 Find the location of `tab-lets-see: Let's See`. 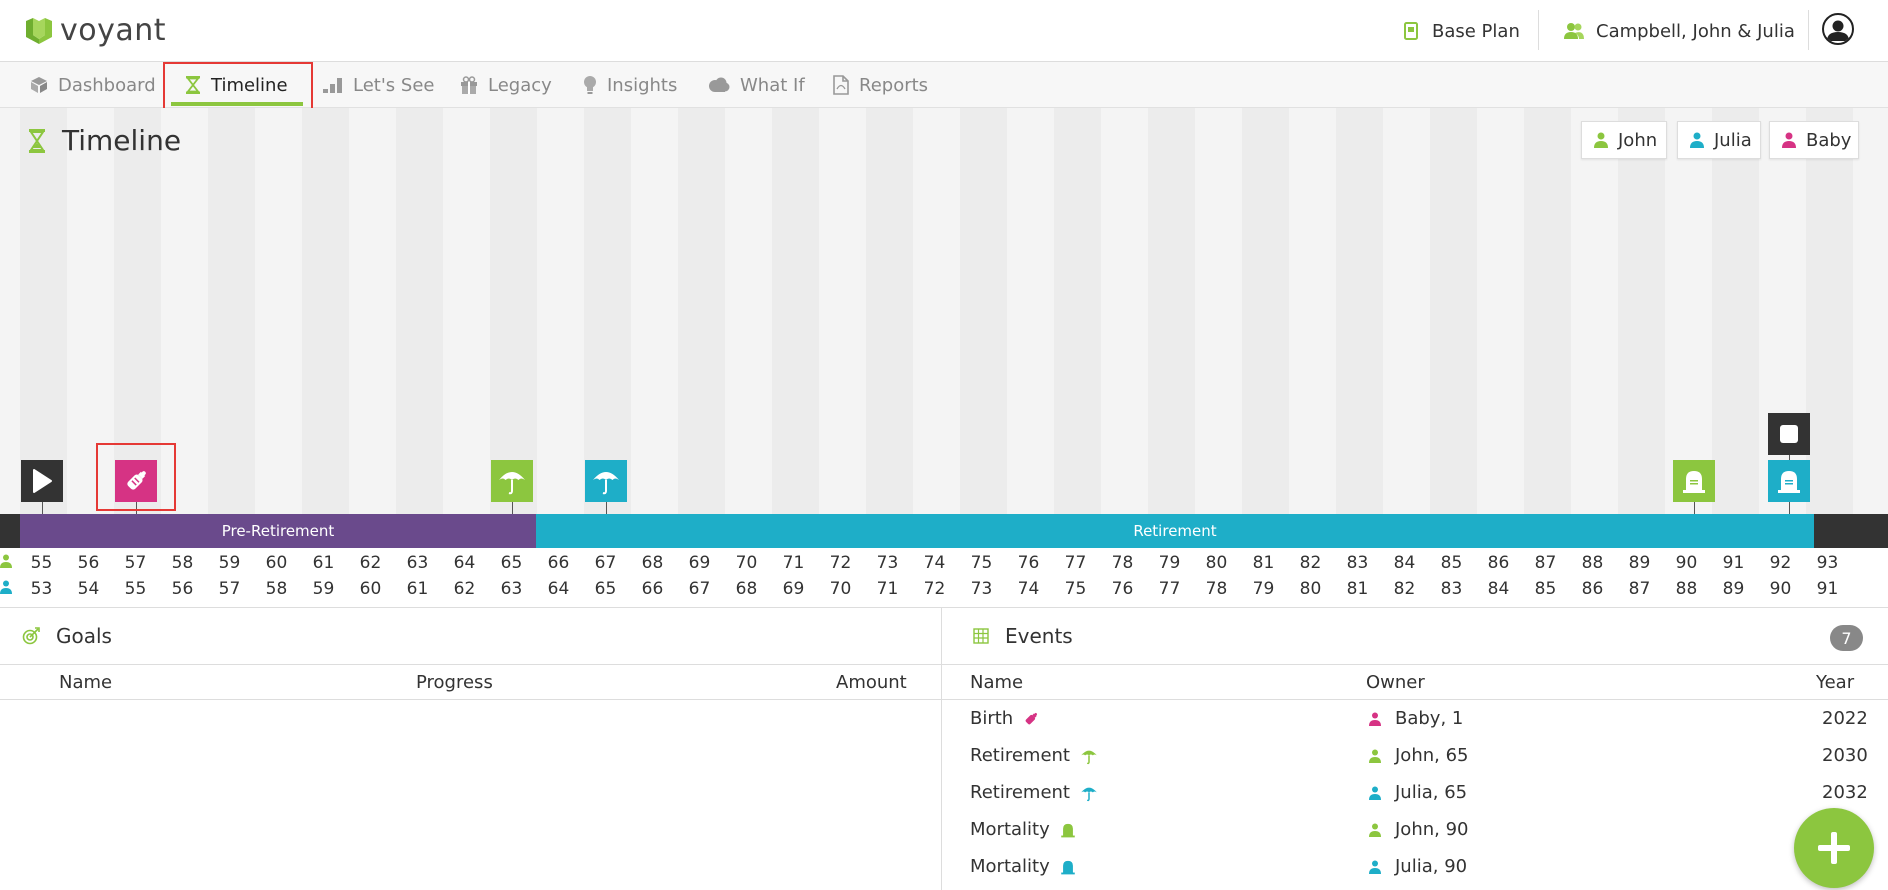

tab-lets-see: Let's See is located at coordinates (378, 85).